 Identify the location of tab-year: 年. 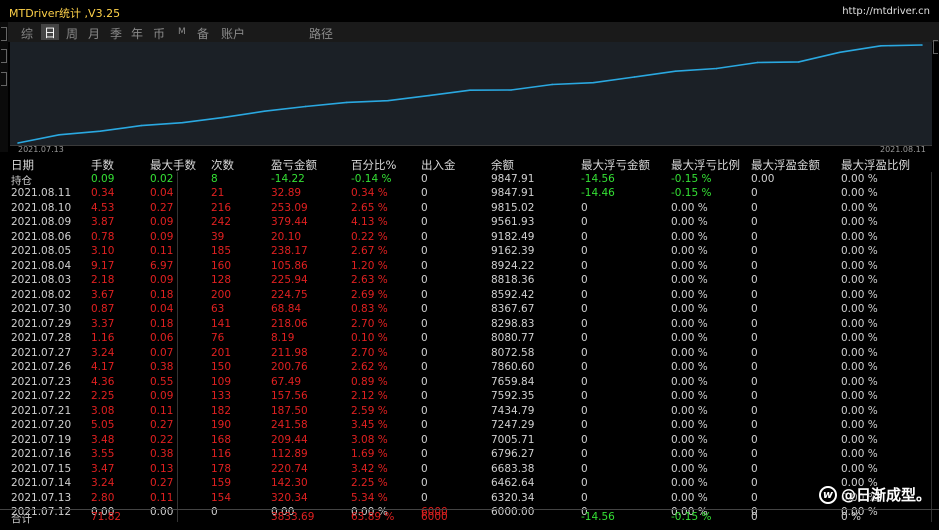
(137, 34).